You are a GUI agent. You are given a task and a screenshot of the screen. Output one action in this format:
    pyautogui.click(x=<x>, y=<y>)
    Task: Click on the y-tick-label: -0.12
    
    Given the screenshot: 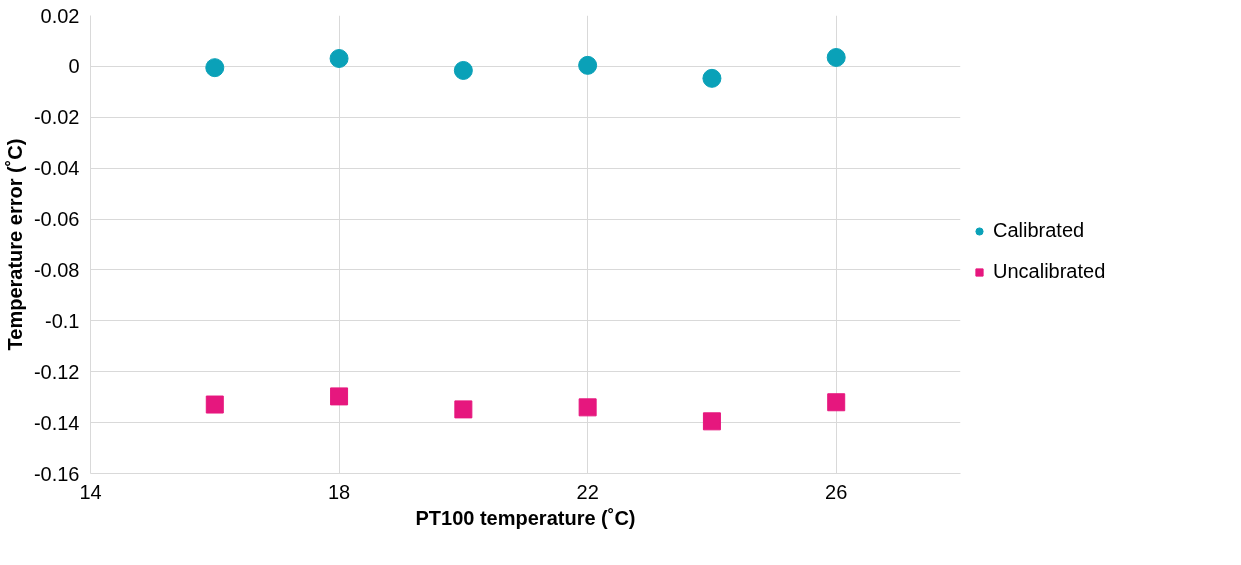 What is the action you would take?
    pyautogui.click(x=56, y=371)
    